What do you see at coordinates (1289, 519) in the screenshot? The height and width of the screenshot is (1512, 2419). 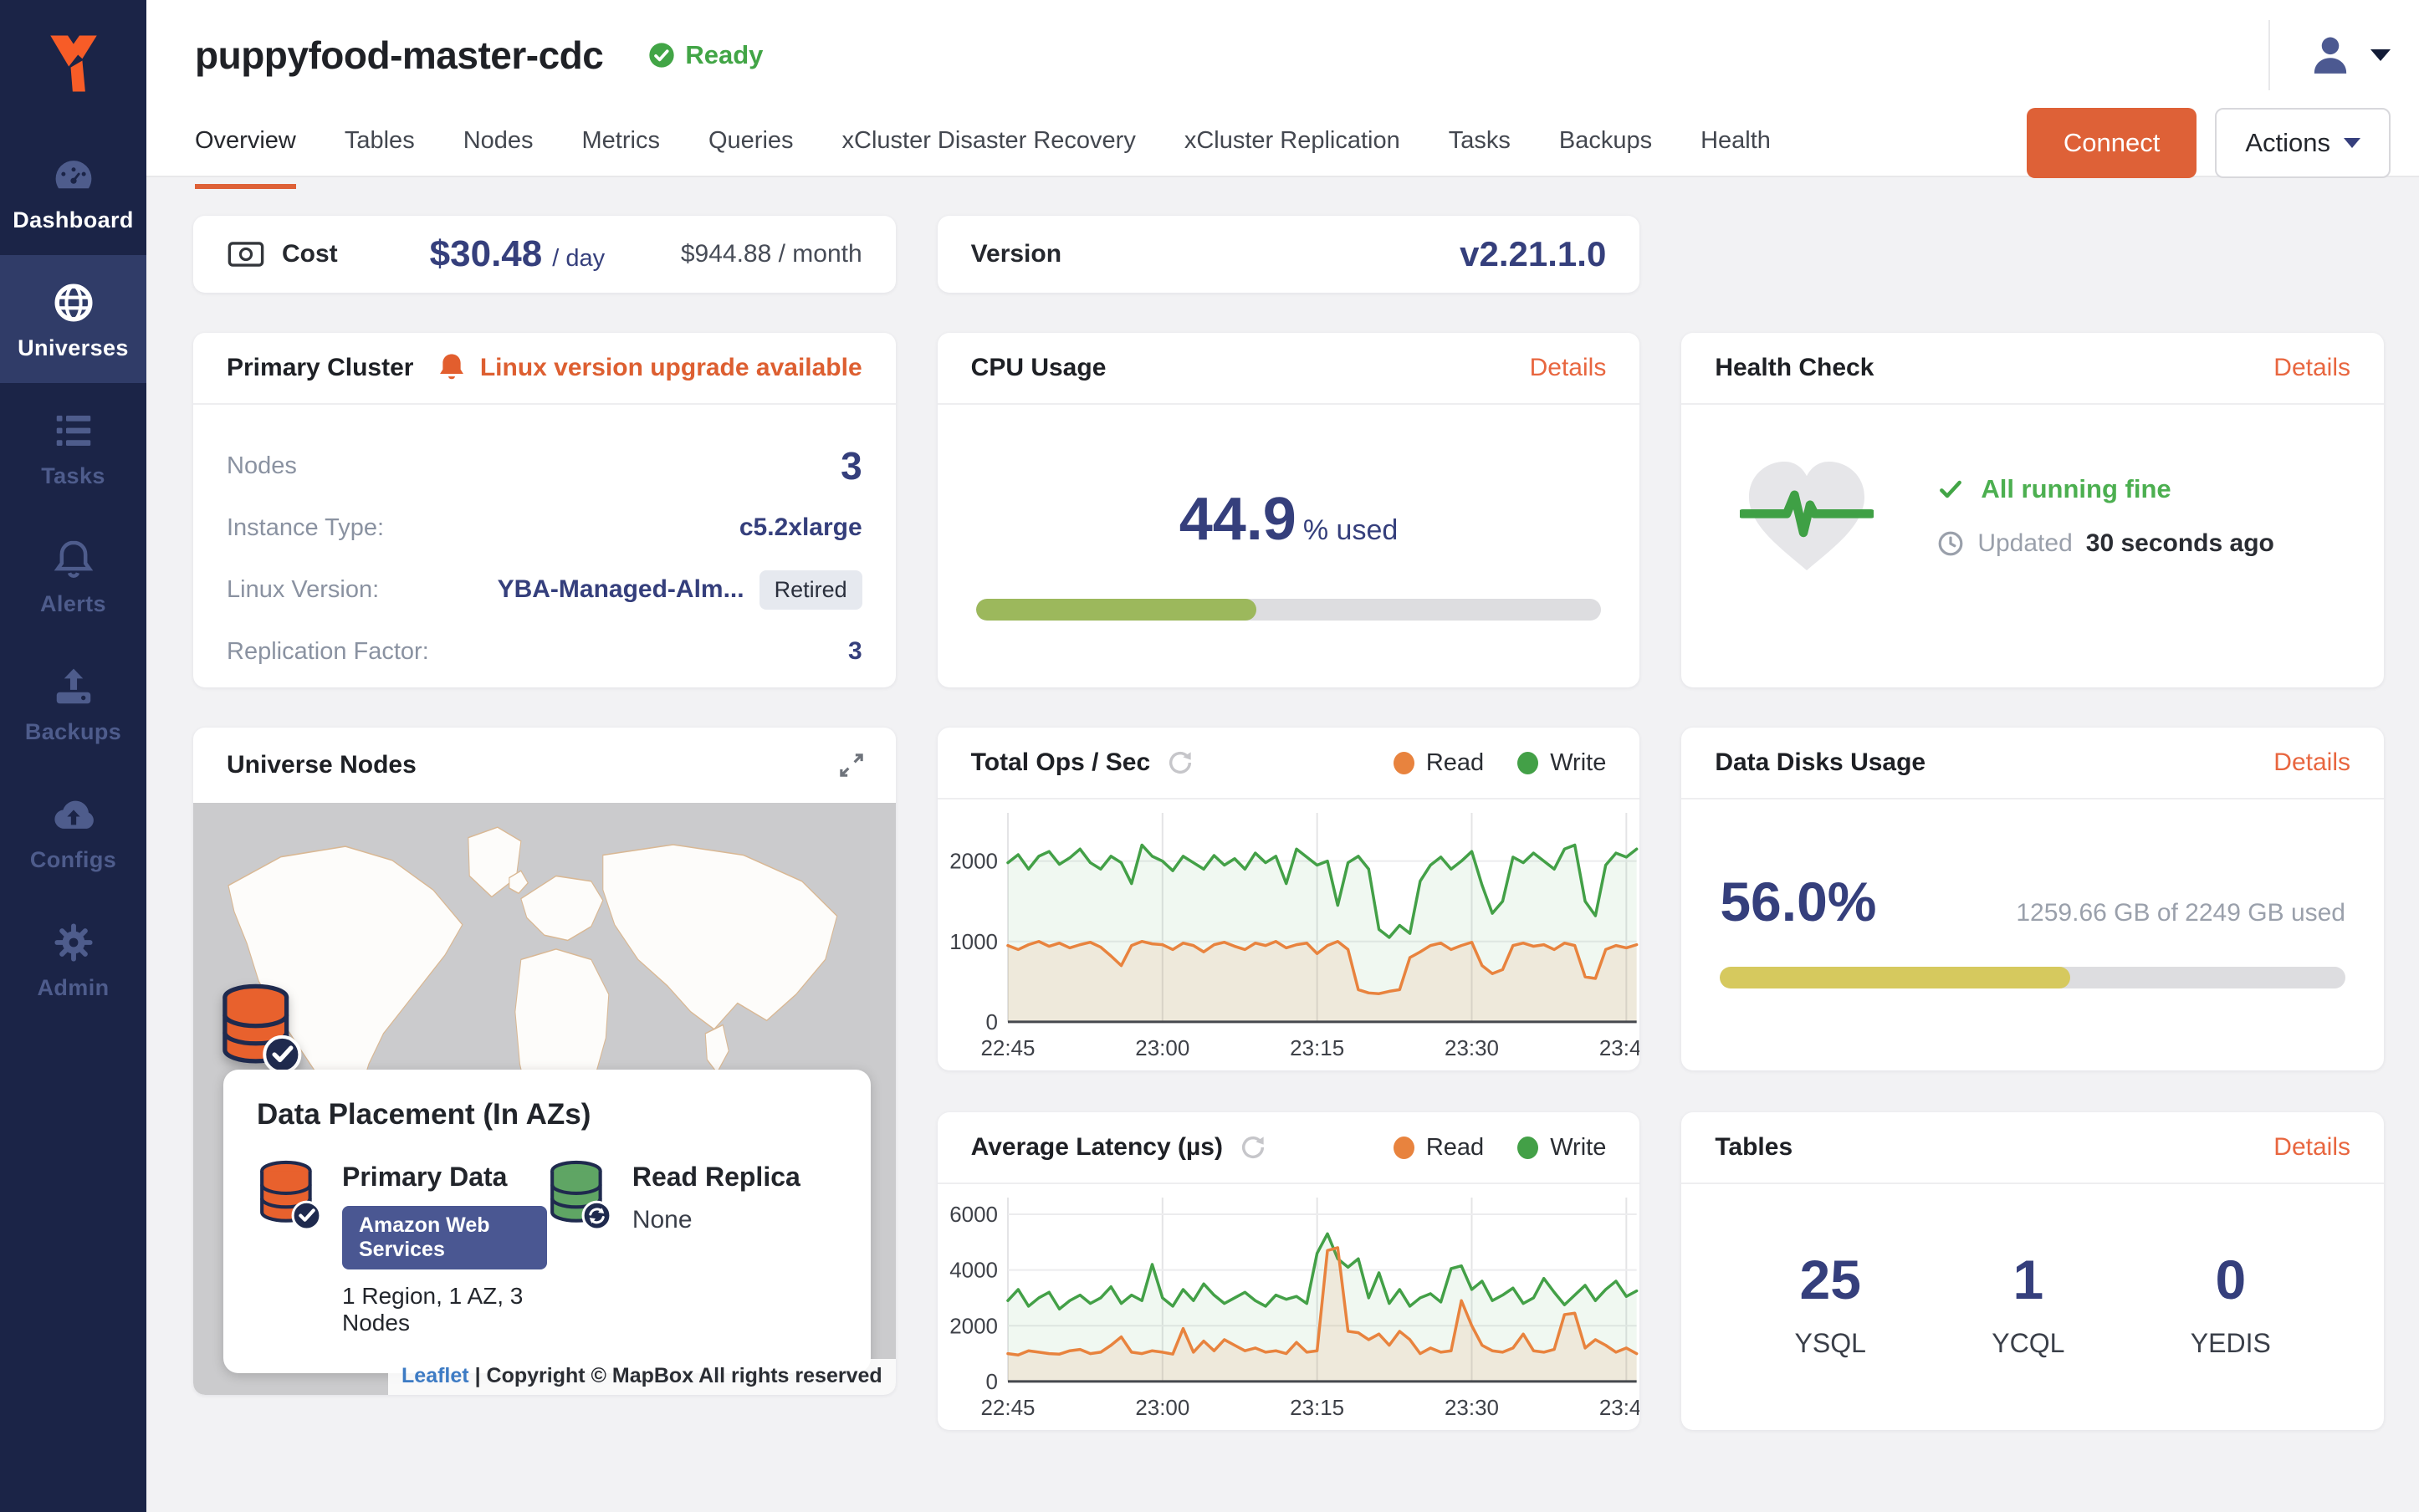 I see `cpu-usage-value: 44.9 % used` at bounding box center [1289, 519].